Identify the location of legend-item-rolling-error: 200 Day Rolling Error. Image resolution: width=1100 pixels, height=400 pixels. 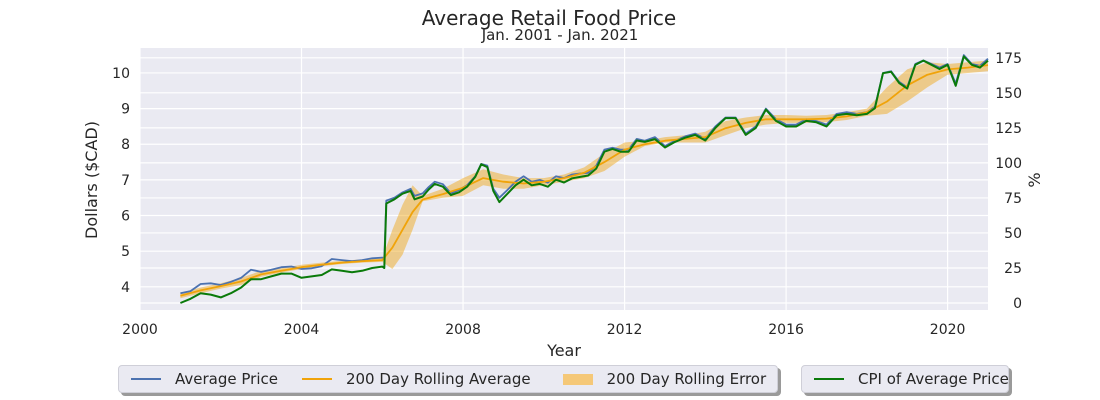
(664, 379).